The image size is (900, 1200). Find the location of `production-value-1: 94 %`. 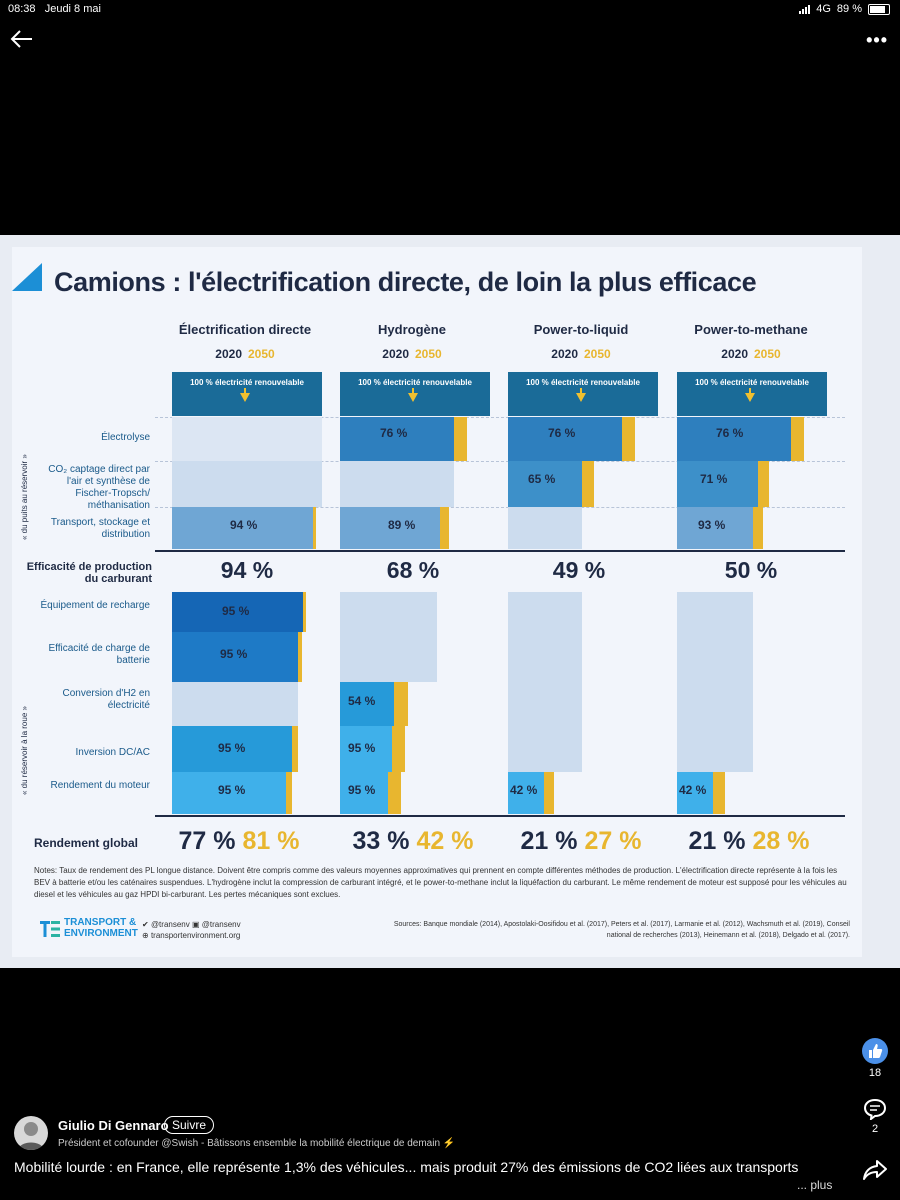

production-value-1: 94 % is located at coordinates (247, 570).